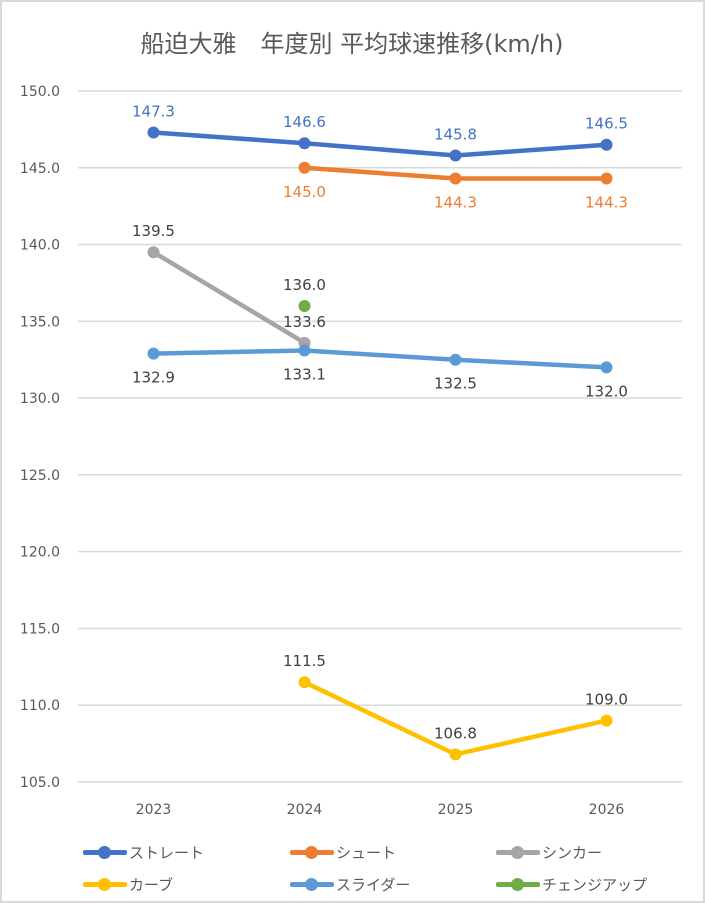 The image size is (705, 903). I want to click on y-tick-label: 110.0, so click(40, 706).